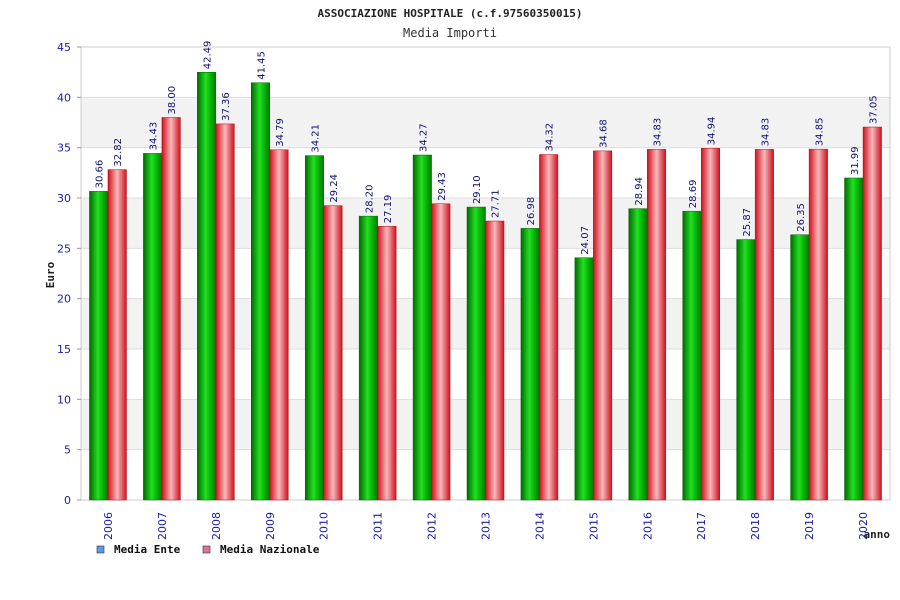 This screenshot has height=600, width=900. I want to click on y-tick-label: 15, so click(64, 349).